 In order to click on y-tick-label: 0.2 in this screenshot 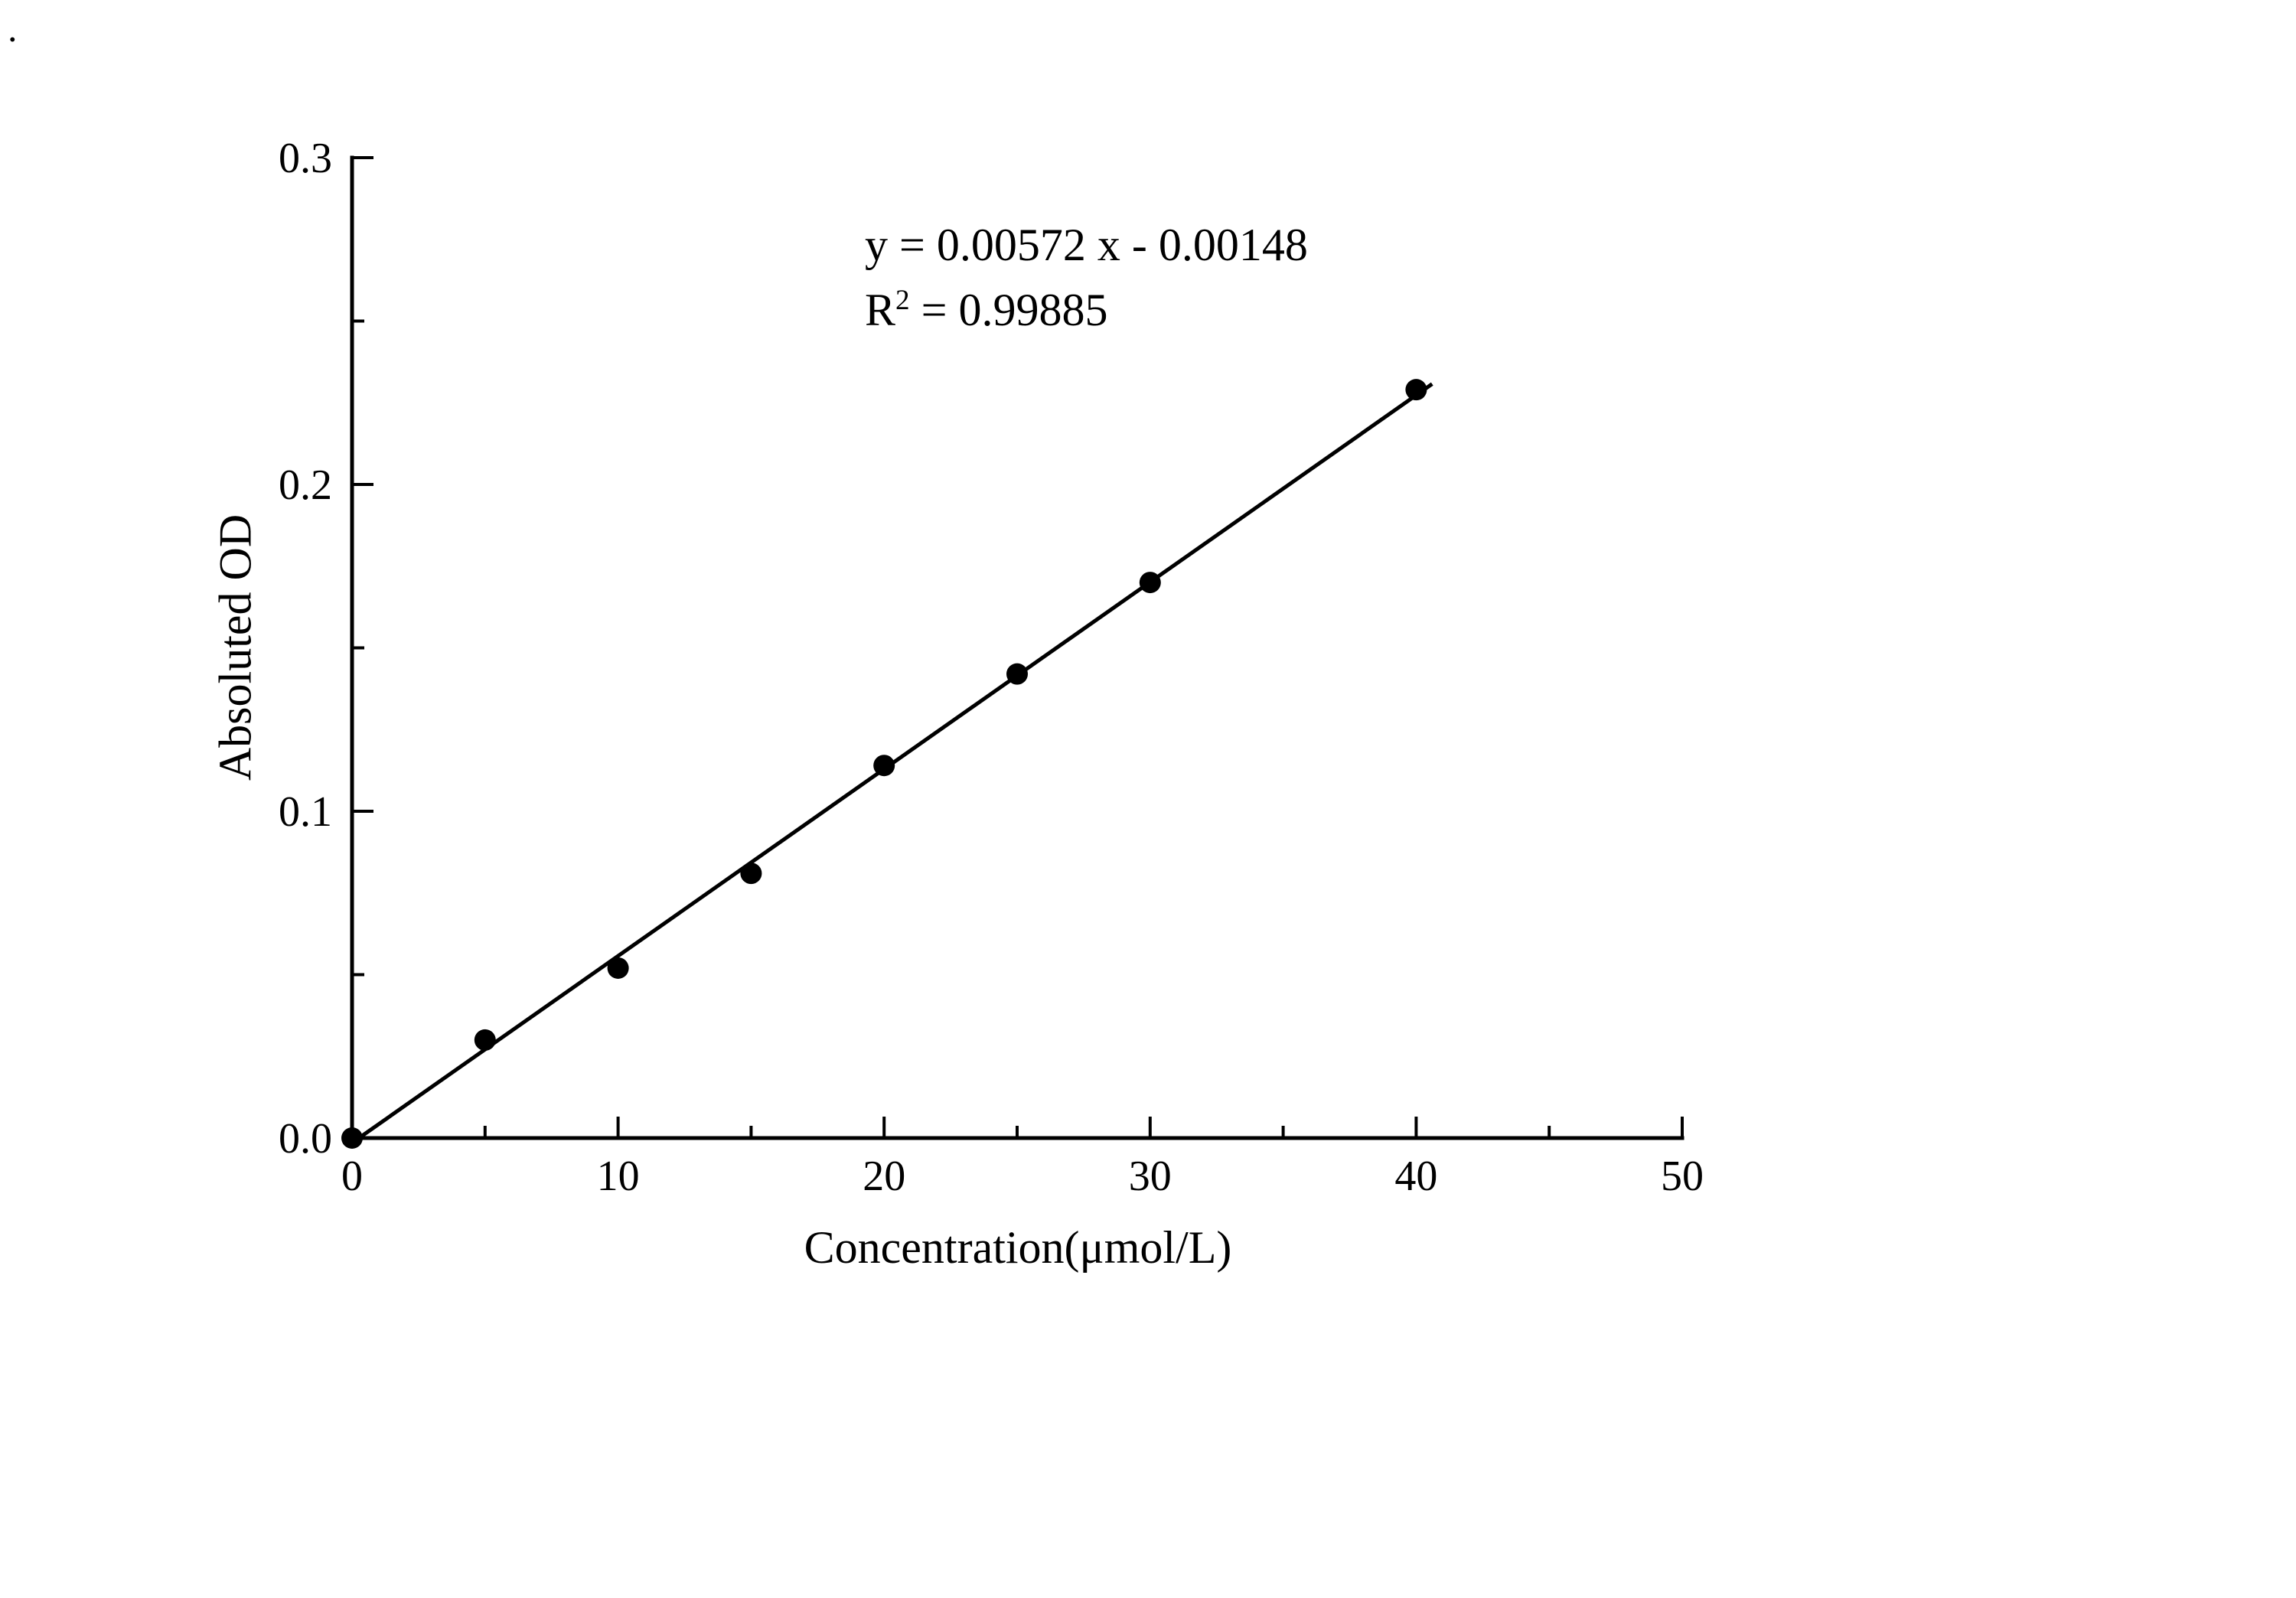, I will do `click(305, 485)`.